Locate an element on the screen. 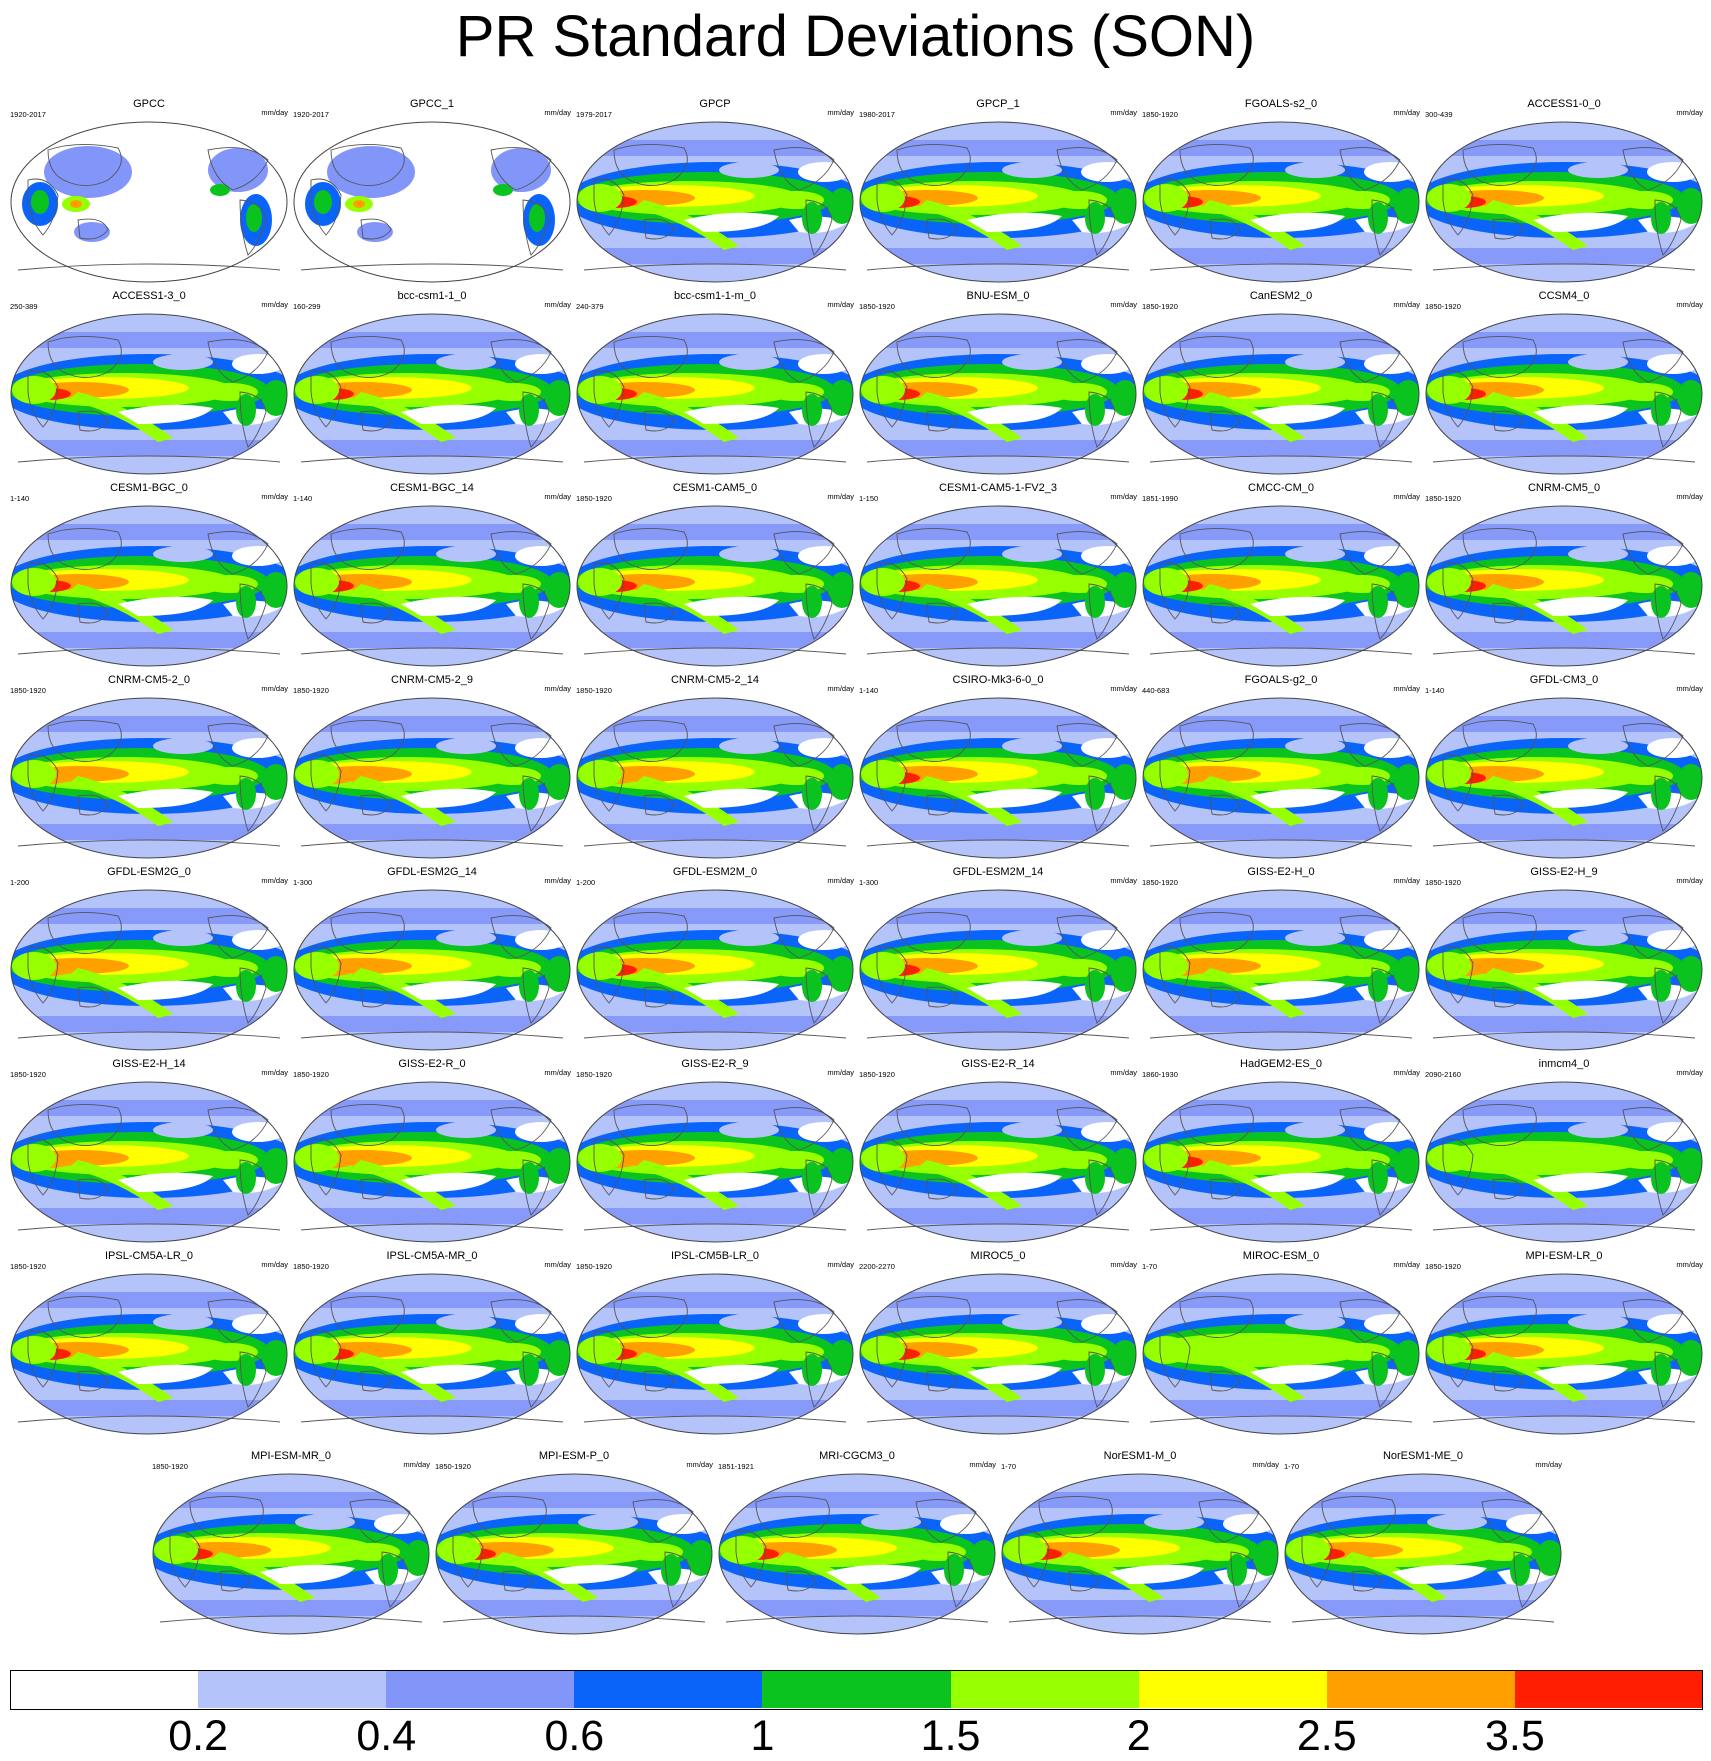 This screenshot has height=1761, width=1711. map-panel: MIROC5_0 2200-2270 mm/day is located at coordinates (998, 1343).